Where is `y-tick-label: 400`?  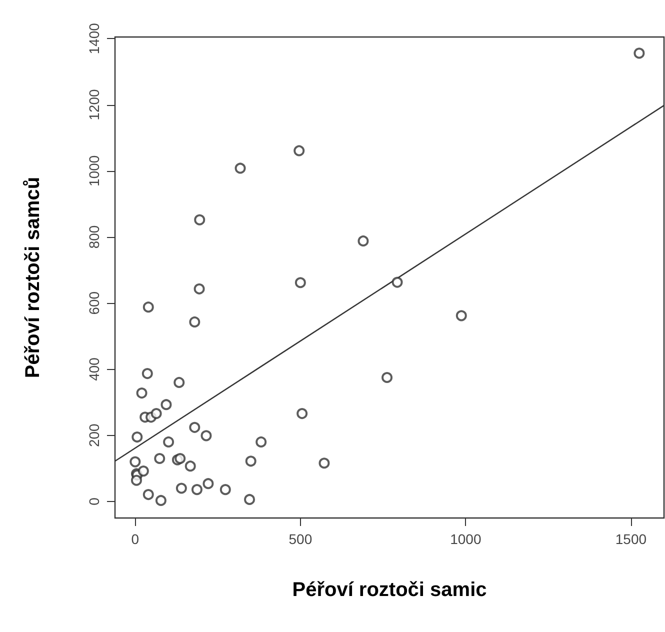
y-tick-label: 400 is located at coordinates (94, 369).